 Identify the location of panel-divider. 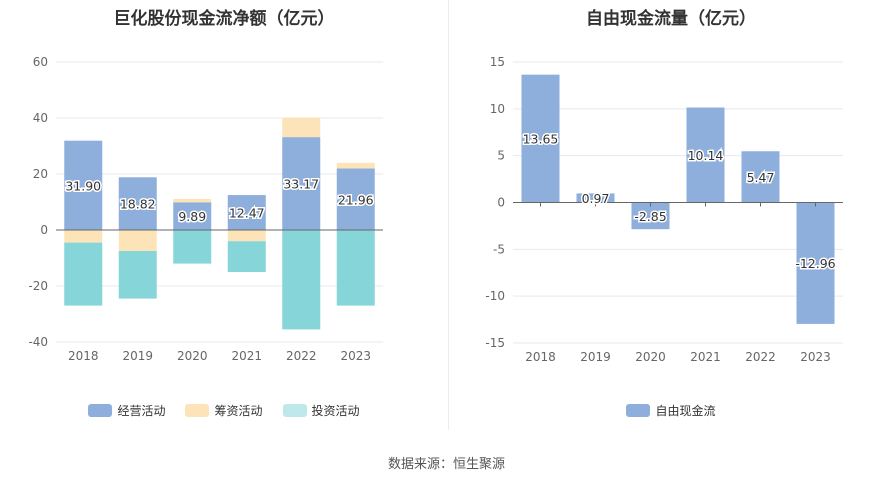
(448, 215).